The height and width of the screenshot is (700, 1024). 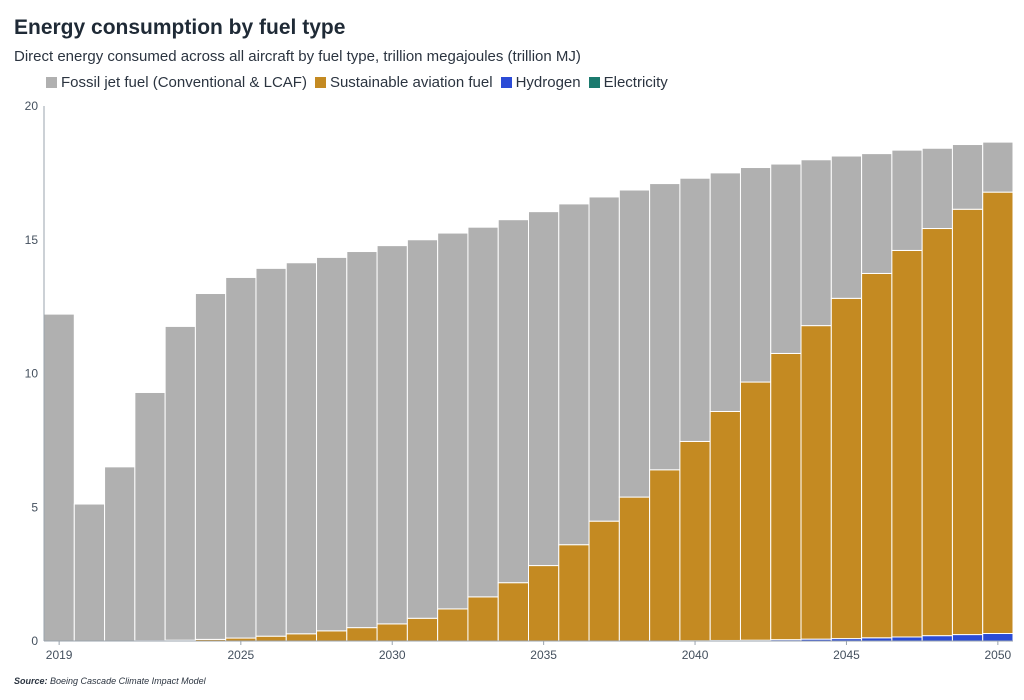 What do you see at coordinates (31, 681) in the screenshot?
I see `source-label: Source:` at bounding box center [31, 681].